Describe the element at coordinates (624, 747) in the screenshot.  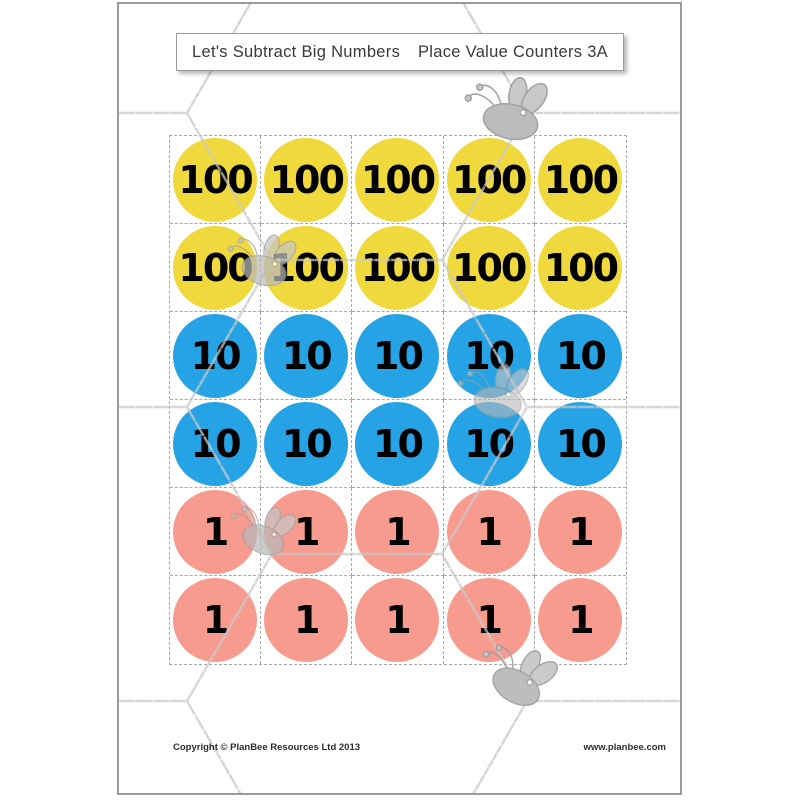
I see `website-link: www.planbee.com` at that location.